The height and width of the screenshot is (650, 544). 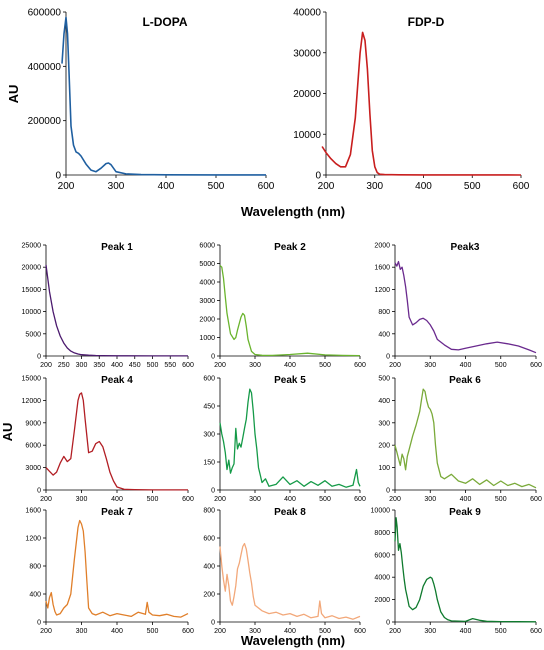 I want to click on y-tick-label: 600, so click(x=209, y=378).